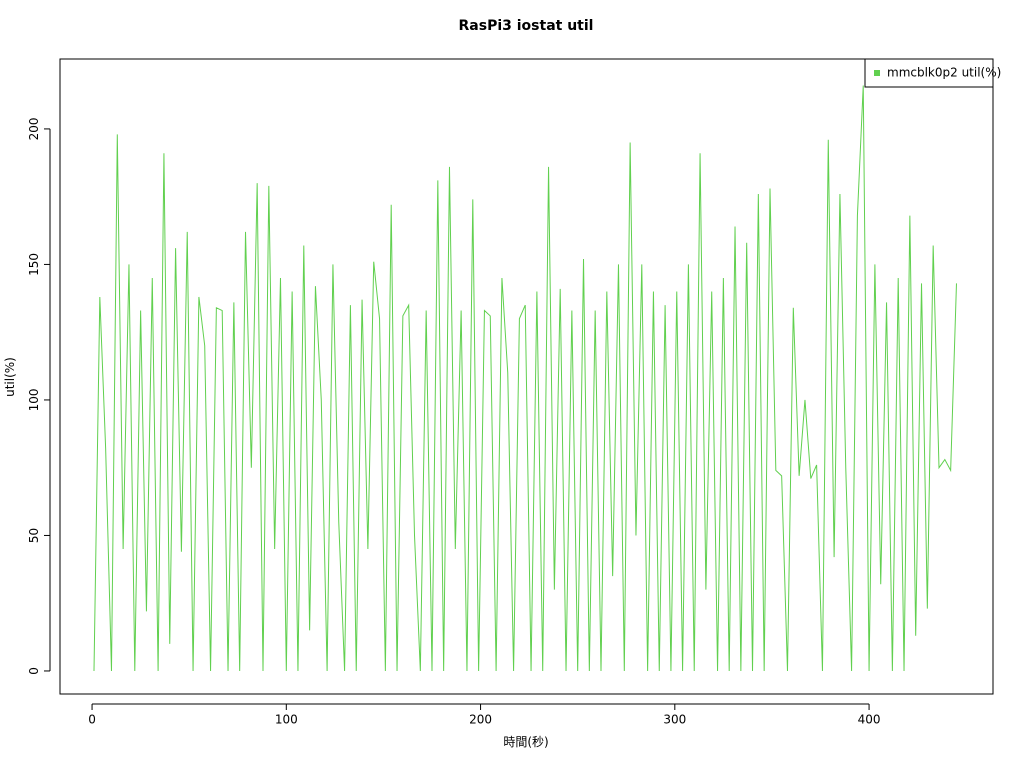  Describe the element at coordinates (34, 128) in the screenshot. I see `y-tick-label: 200` at that location.